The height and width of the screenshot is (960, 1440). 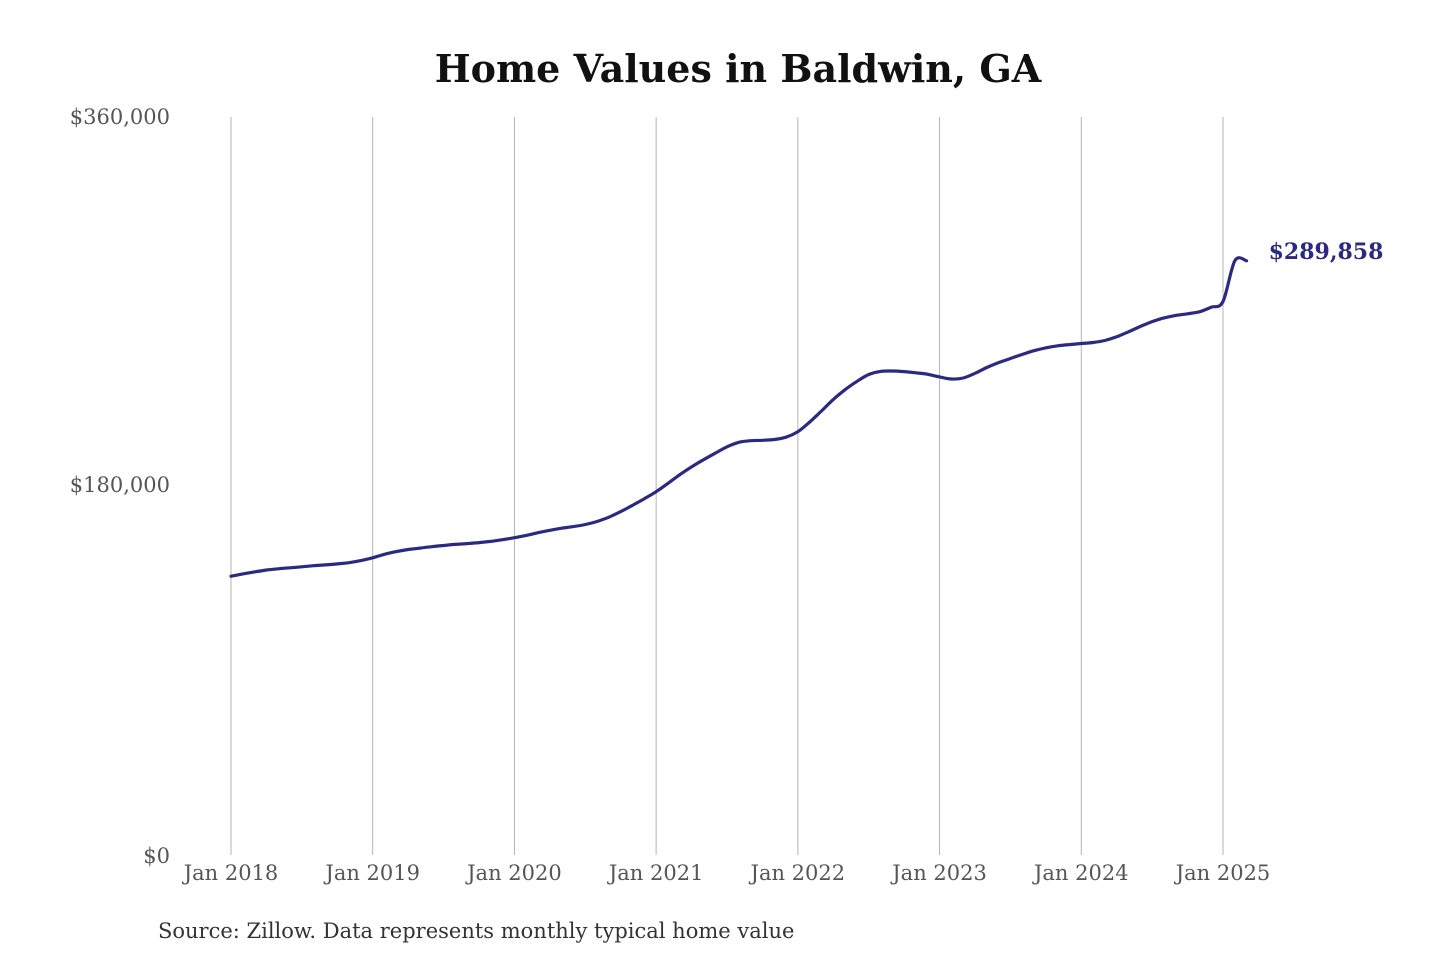 What do you see at coordinates (513, 873) in the screenshot?
I see `x-tick-label: Jan 2020` at bounding box center [513, 873].